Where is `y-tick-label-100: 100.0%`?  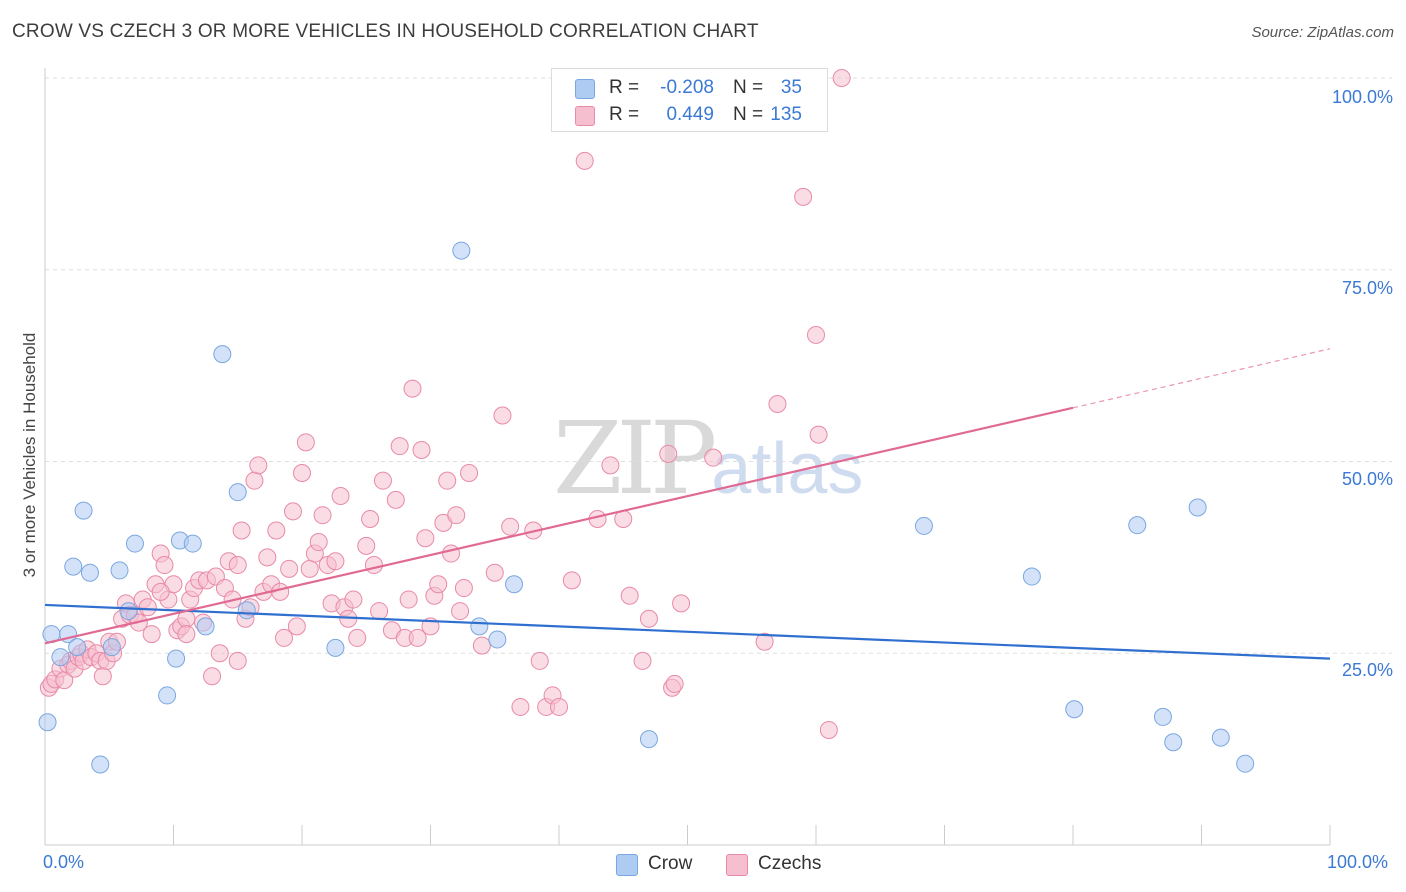 y-tick-label-100: 100.0% is located at coordinates (1362, 97).